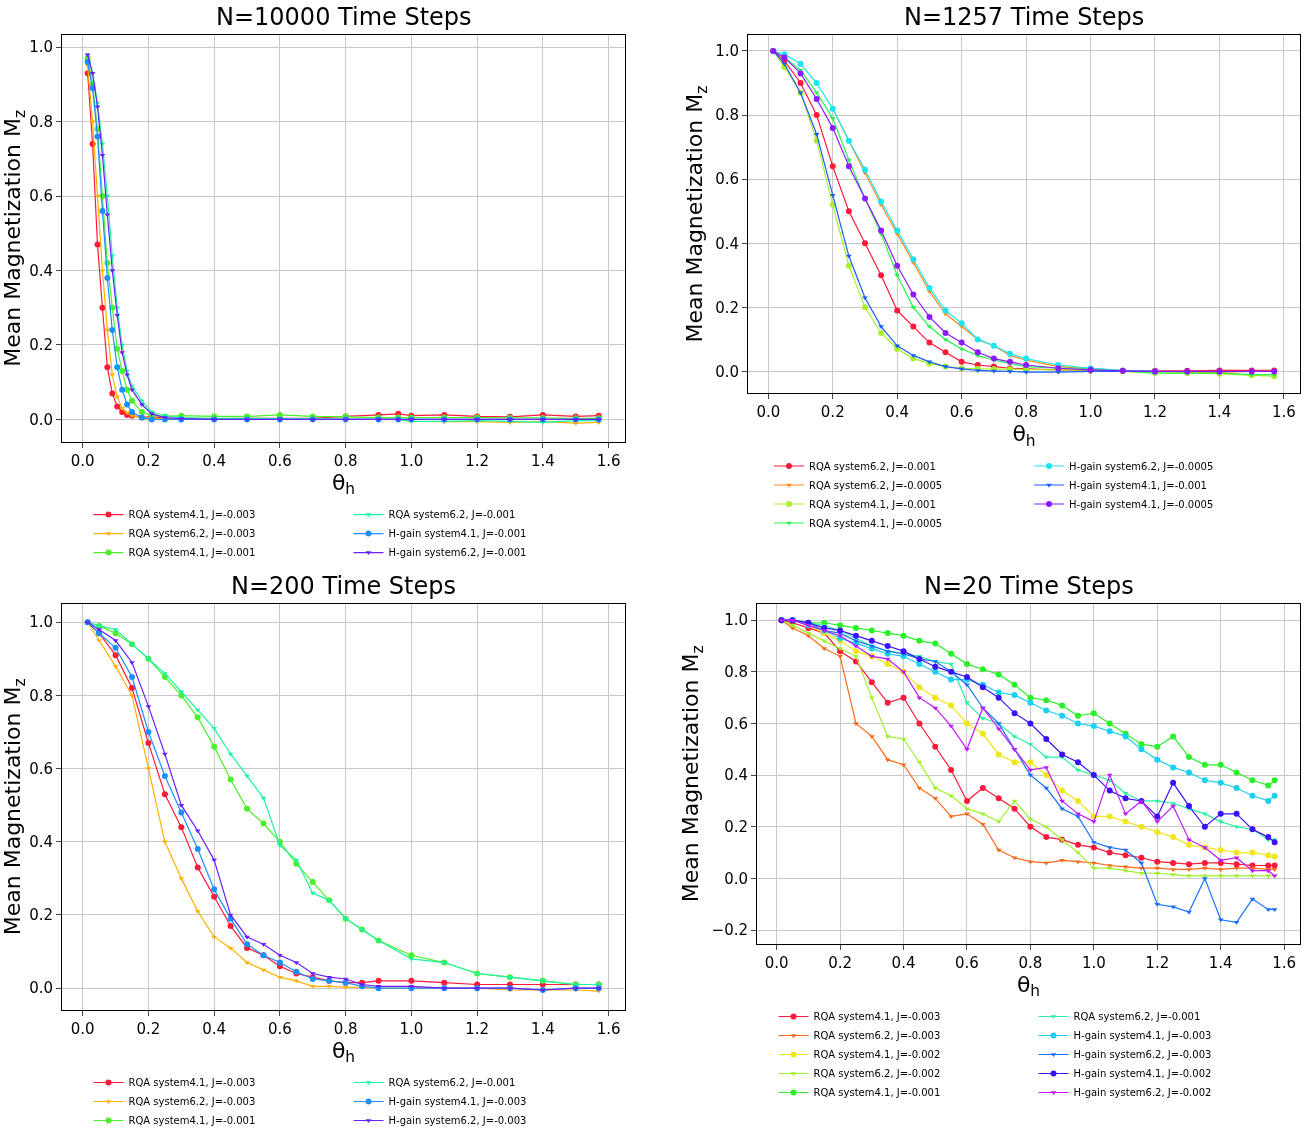 The height and width of the screenshot is (1135, 1310). I want to click on legend-label: RQA system4.1, J=-0.002, so click(877, 1055).